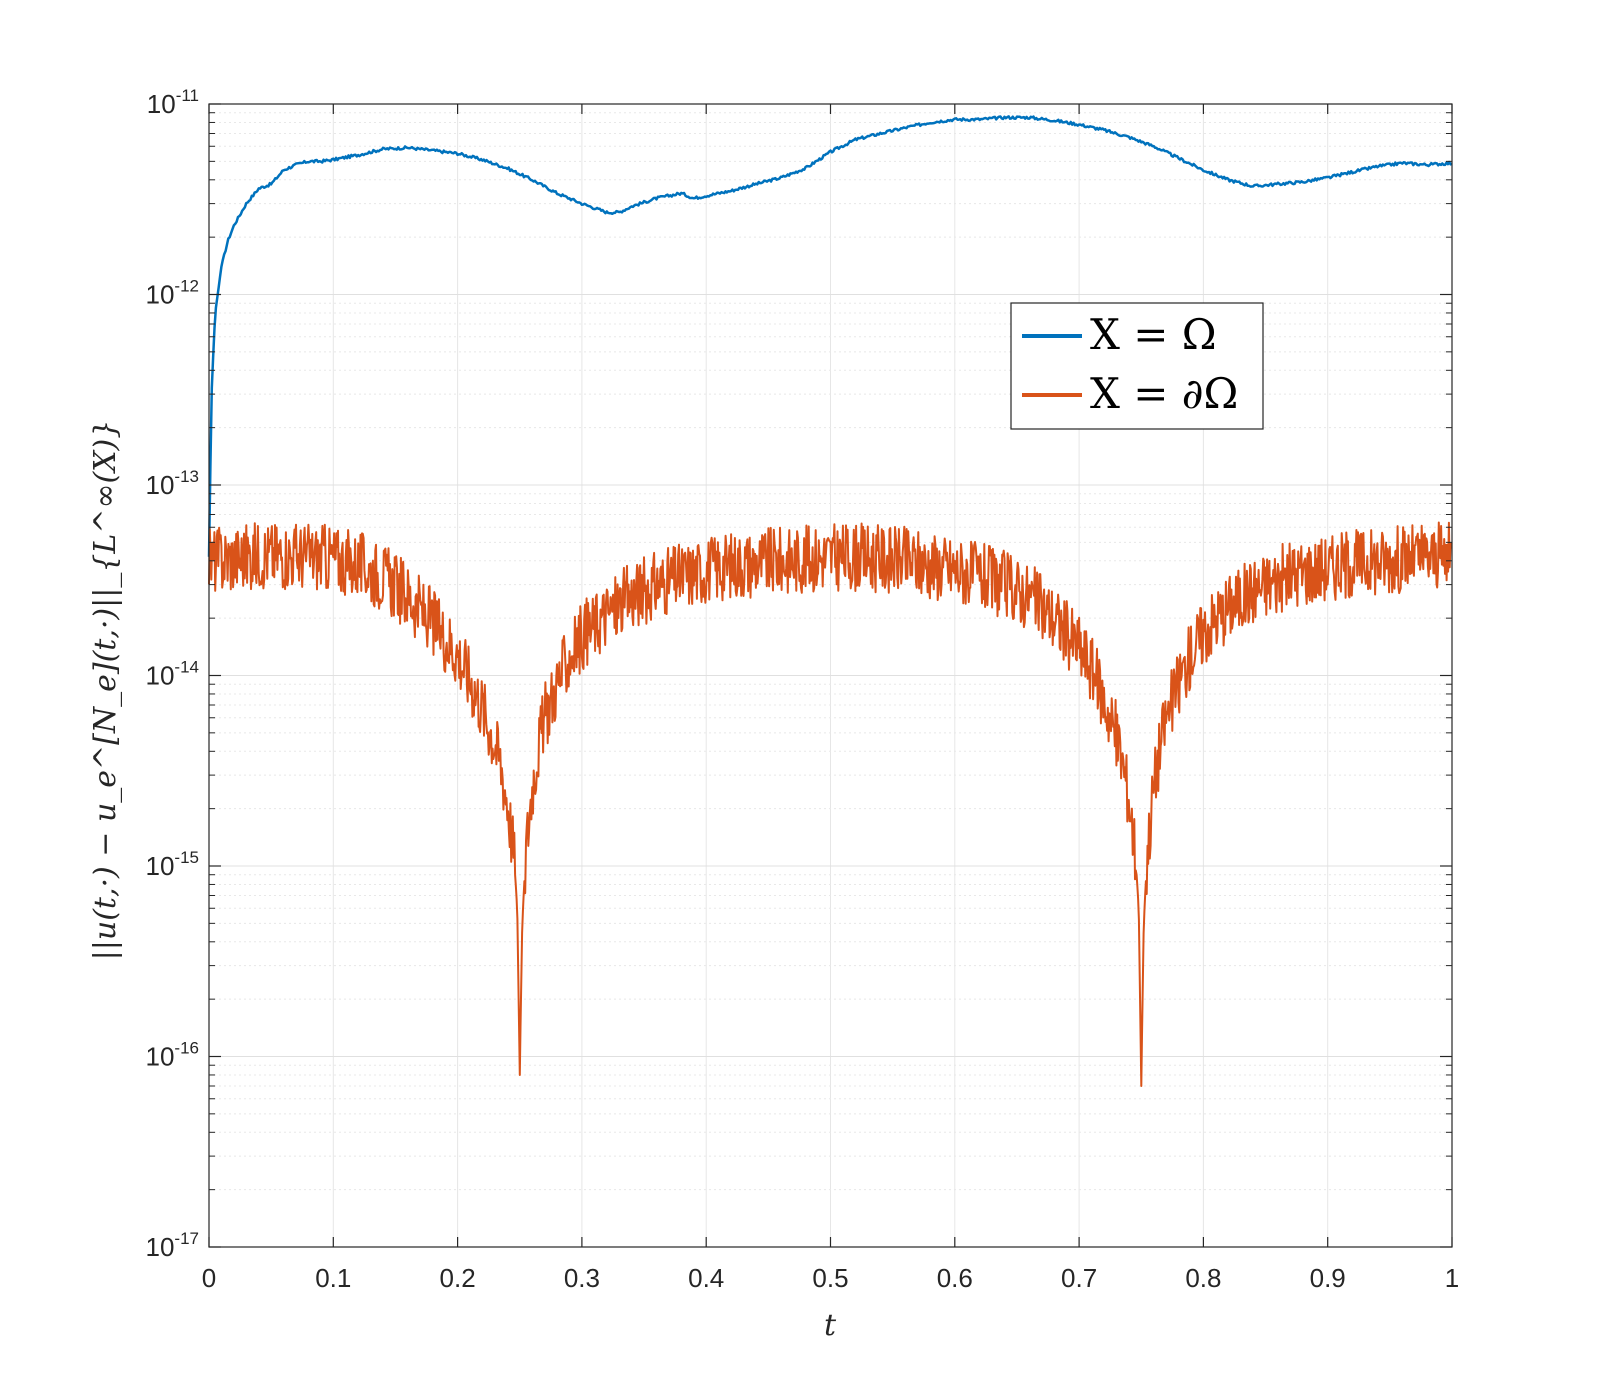 The width and height of the screenshot is (1600, 1400). I want to click on legend-label-omega: X = Ω, so click(1153, 334).